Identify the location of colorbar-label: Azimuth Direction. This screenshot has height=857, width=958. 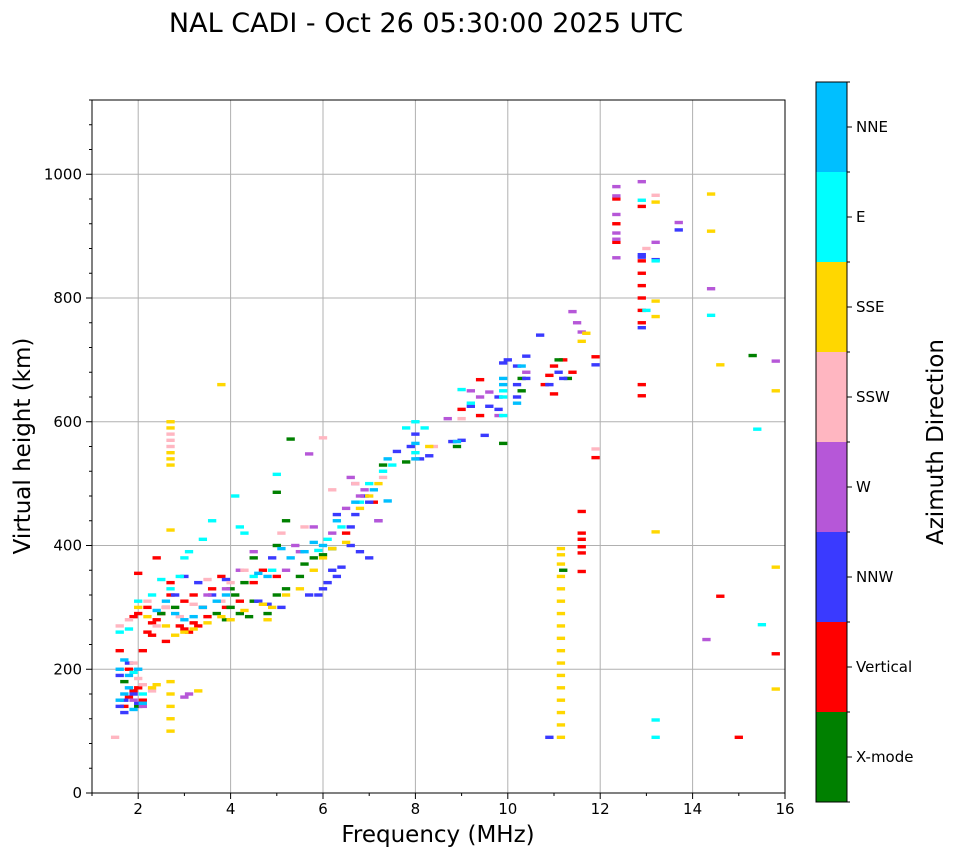
(936, 442).